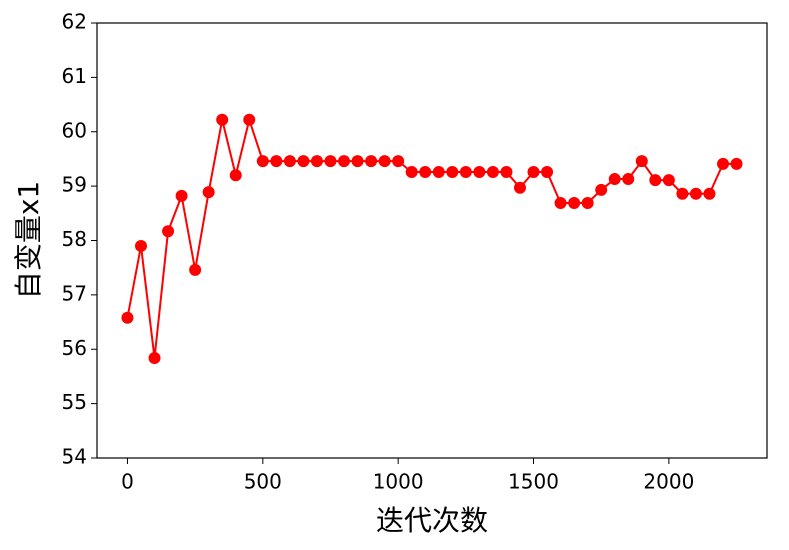  Describe the element at coordinates (263, 482) in the screenshot. I see `x-tick-label: 500` at that location.